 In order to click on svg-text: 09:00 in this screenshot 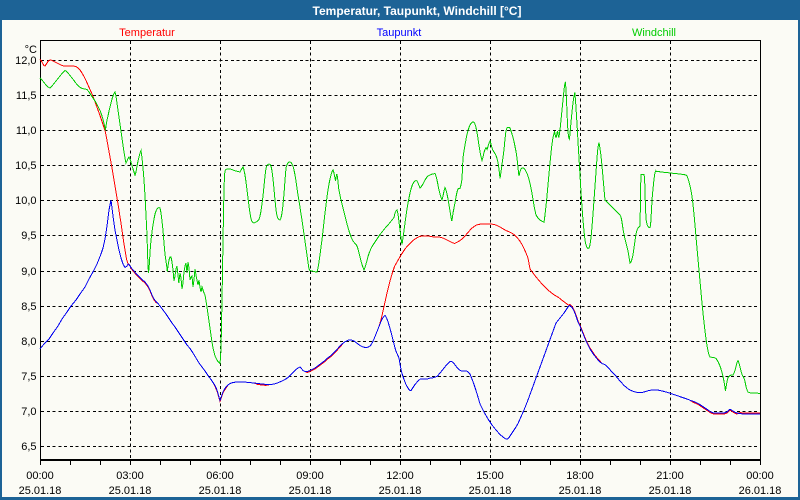, I will do `click(310, 476)`.